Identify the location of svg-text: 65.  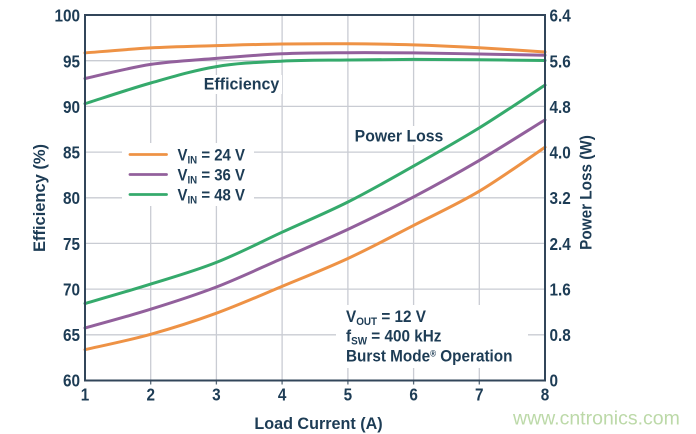
(71, 335).